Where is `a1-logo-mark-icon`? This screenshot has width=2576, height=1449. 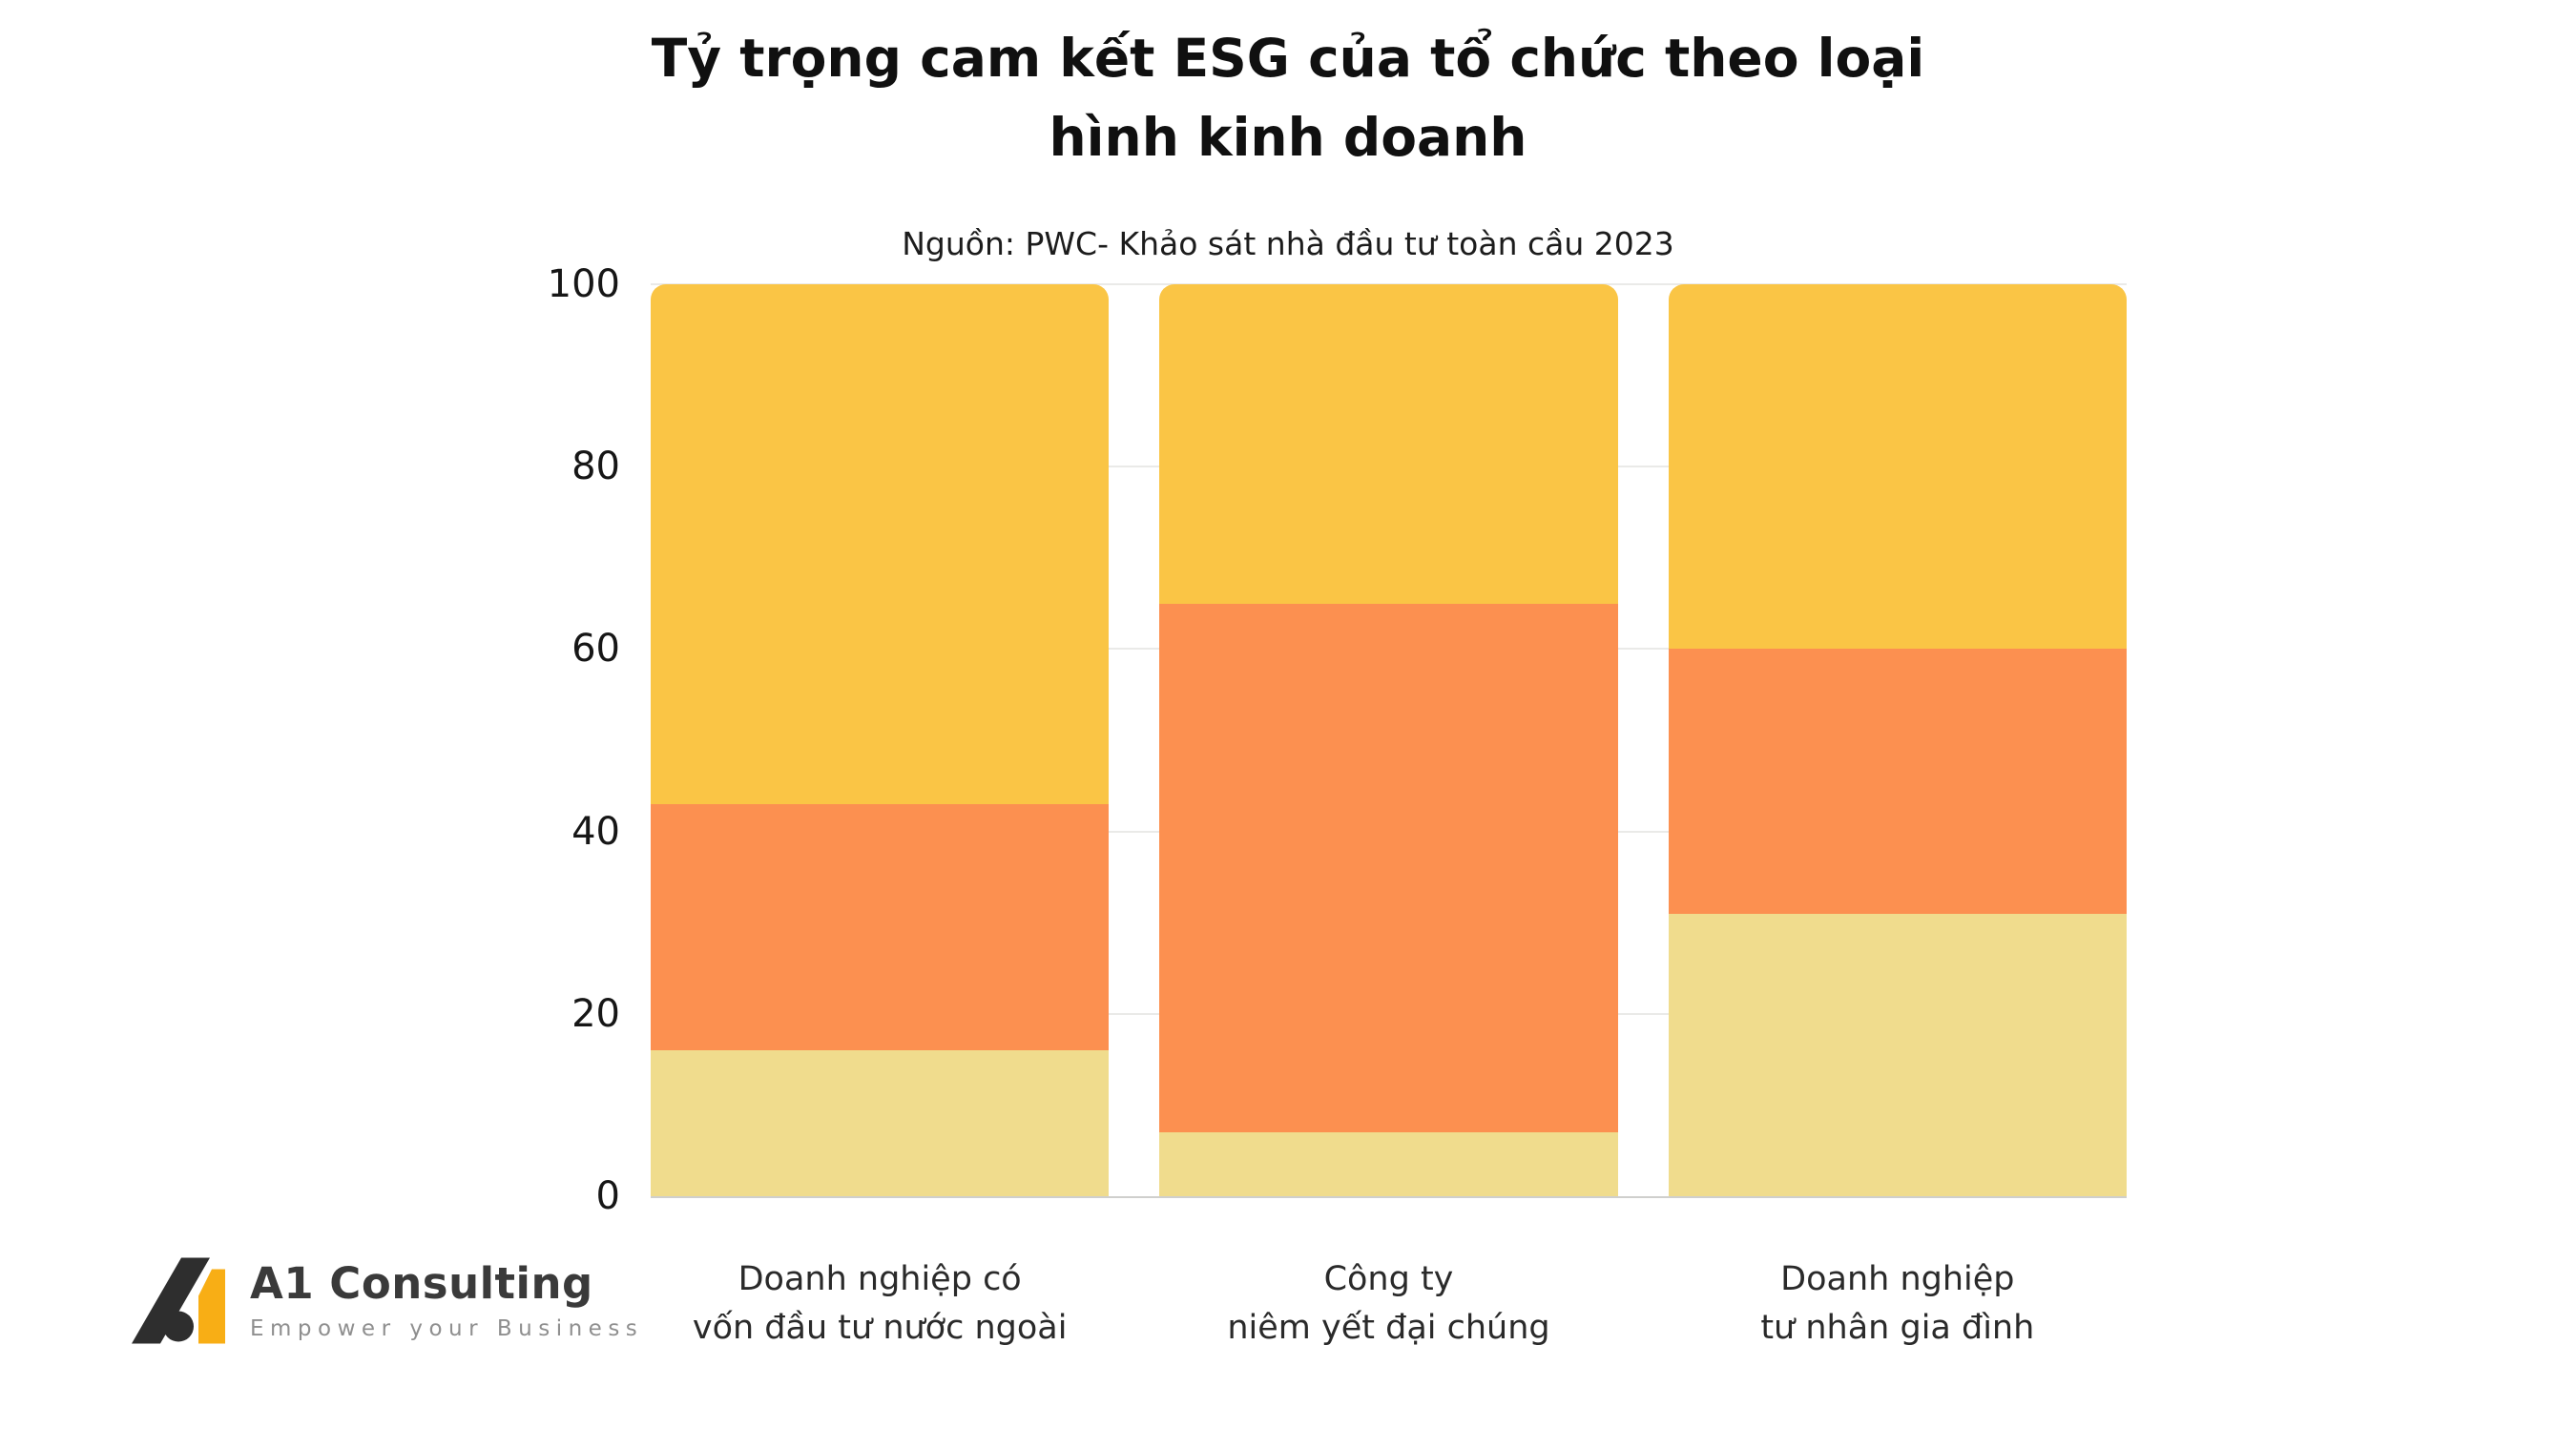 a1-logo-mark-icon is located at coordinates (178, 1300).